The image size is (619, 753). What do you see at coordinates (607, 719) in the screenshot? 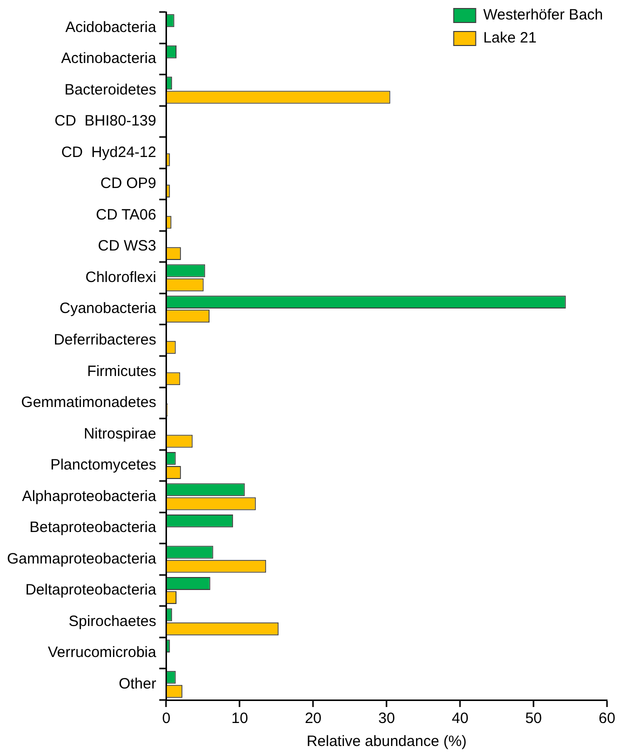
I see `x-tick-label: 60` at bounding box center [607, 719].